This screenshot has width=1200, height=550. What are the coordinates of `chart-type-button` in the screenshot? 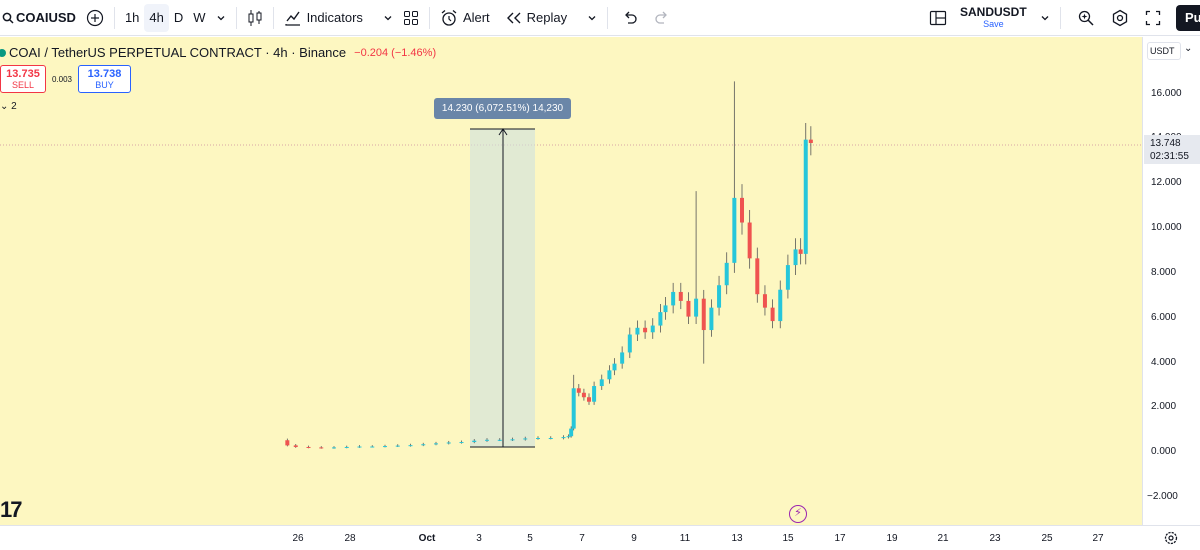 It's located at (255, 18).